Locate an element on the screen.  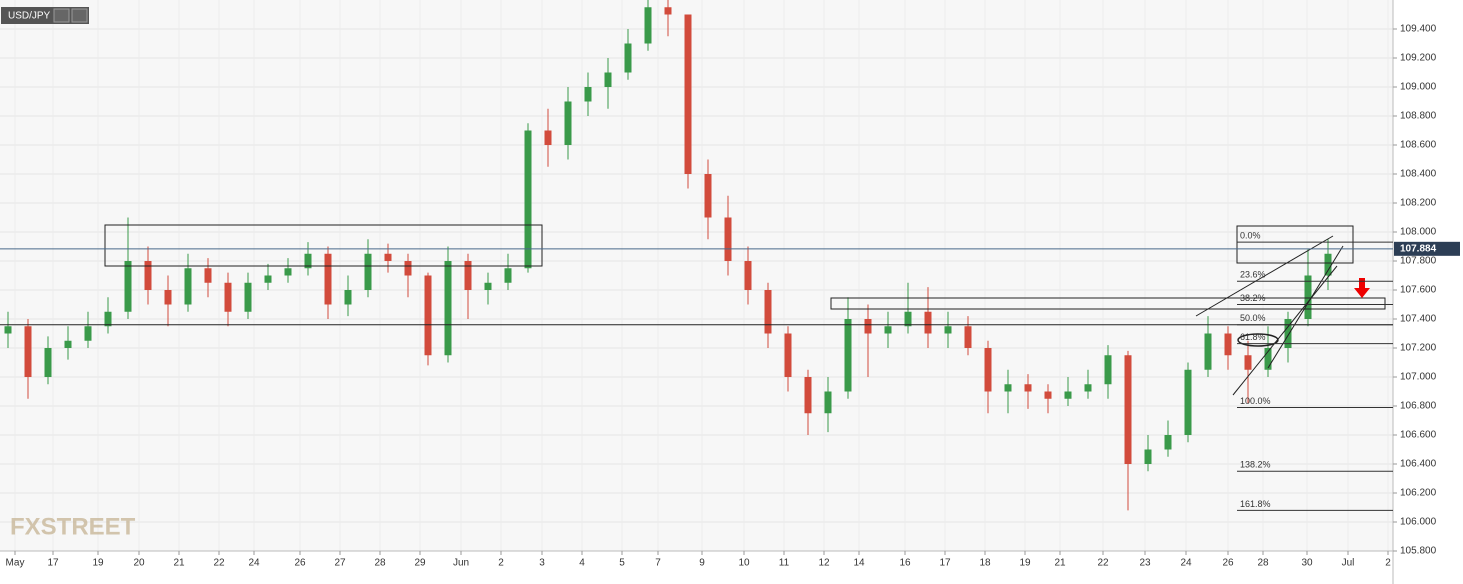
y-tick-label: 109.200 is located at coordinates (1418, 58).